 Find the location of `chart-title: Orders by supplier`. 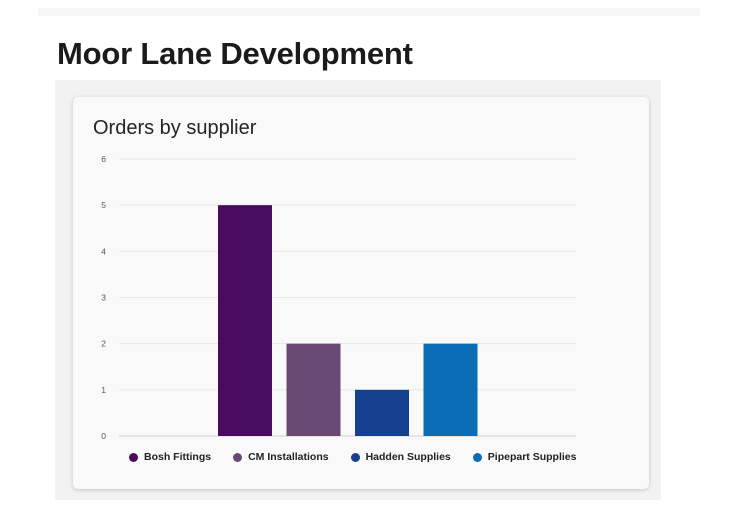

chart-title: Orders by supplier is located at coordinates (175, 128).